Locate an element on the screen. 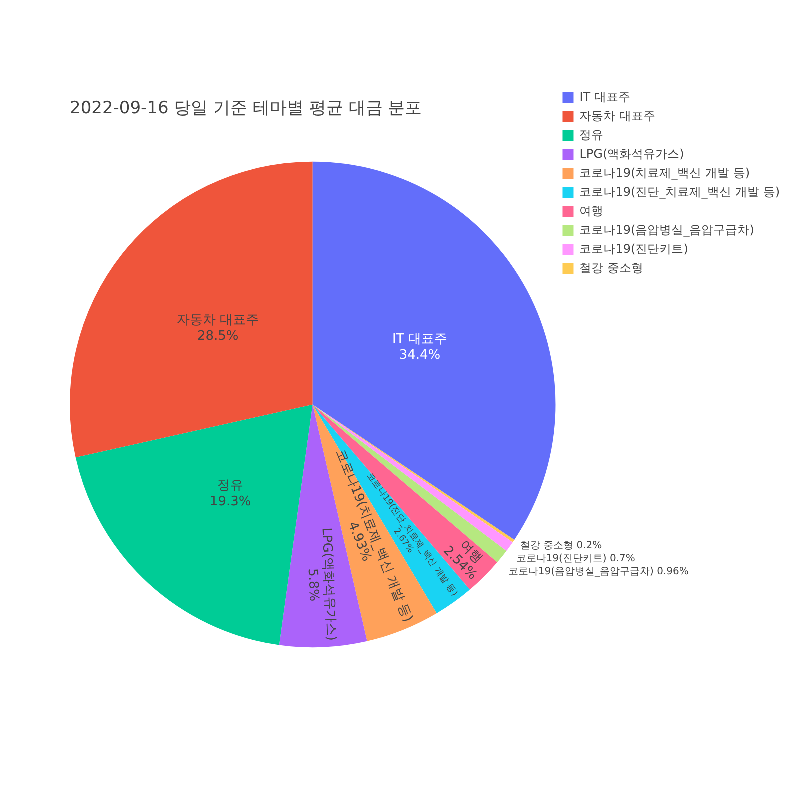  slice-label: 자동차 대표주 is located at coordinates (218, 320).